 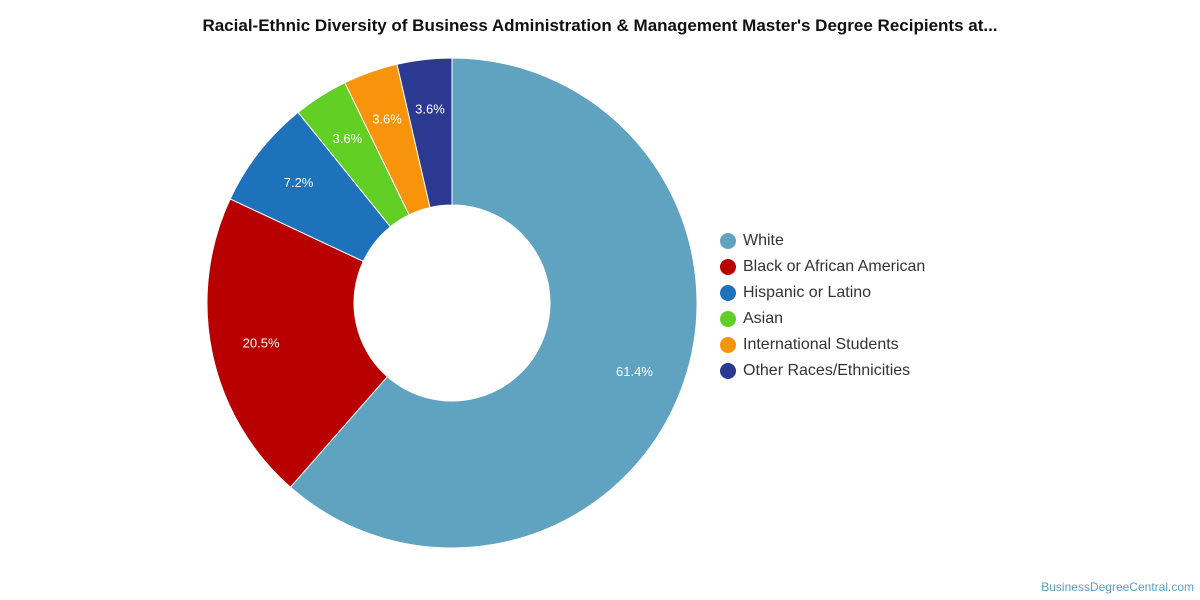 I want to click on legend-label: Black or African American, so click(x=834, y=266).